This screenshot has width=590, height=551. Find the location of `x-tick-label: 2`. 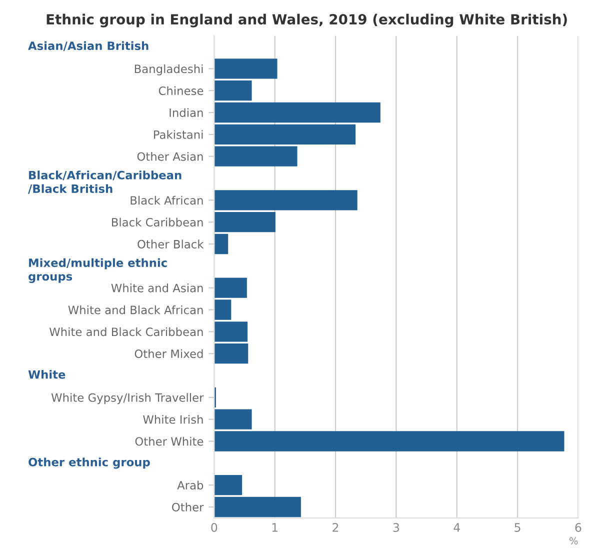

x-tick-label: 2 is located at coordinates (335, 527).